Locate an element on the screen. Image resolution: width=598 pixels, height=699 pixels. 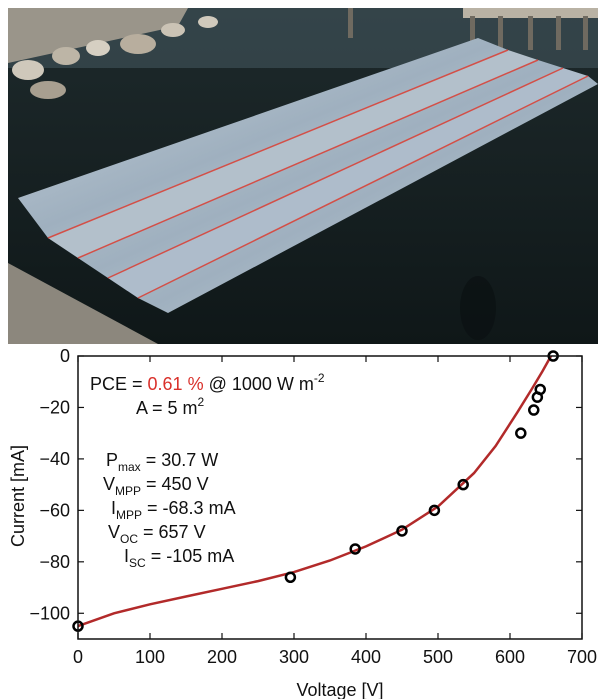
x-tick-label: 200 is located at coordinates (222, 657).